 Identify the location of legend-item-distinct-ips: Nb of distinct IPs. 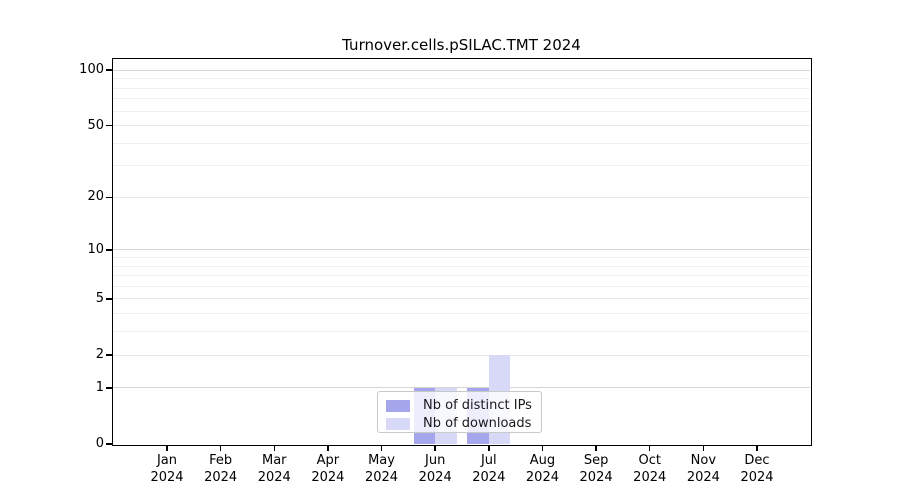
(459, 405).